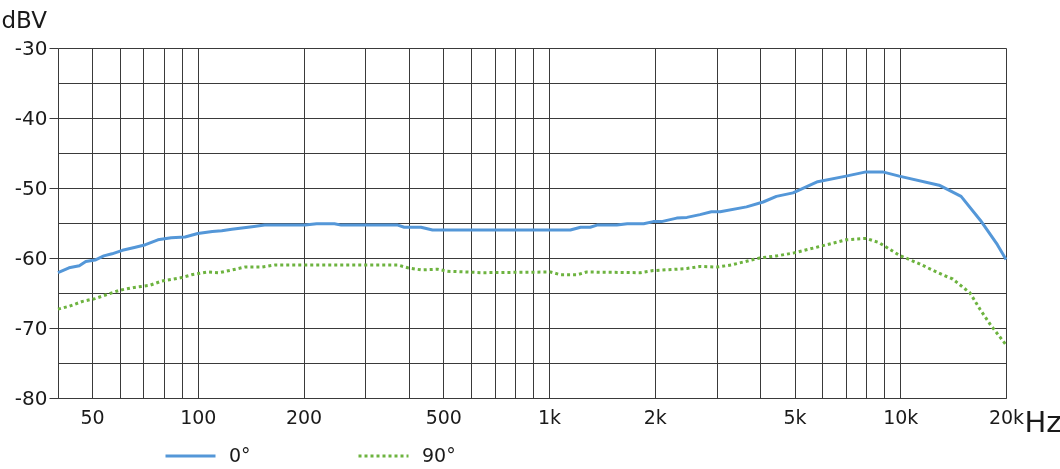 The height and width of the screenshot is (469, 1060). What do you see at coordinates (1042, 421) in the screenshot?
I see `x-axis-title: Hz` at bounding box center [1042, 421].